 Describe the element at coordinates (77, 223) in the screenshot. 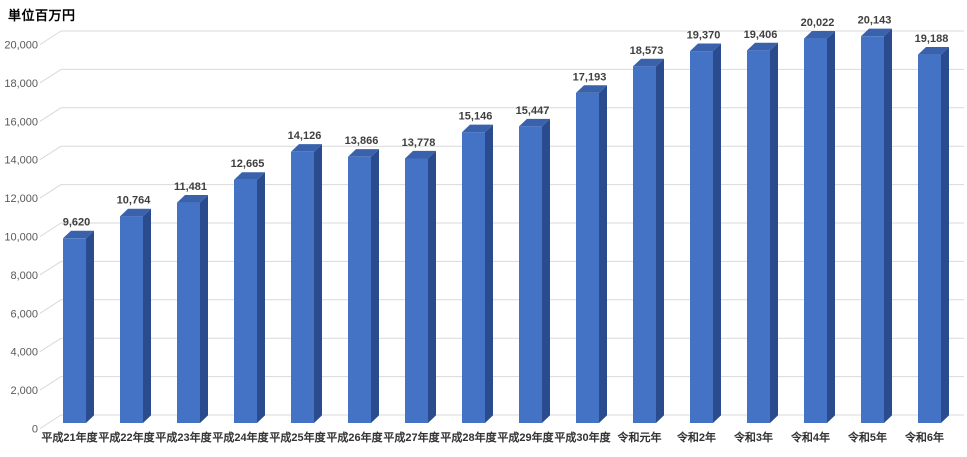

I see `bar-value-label: 9,620` at that location.